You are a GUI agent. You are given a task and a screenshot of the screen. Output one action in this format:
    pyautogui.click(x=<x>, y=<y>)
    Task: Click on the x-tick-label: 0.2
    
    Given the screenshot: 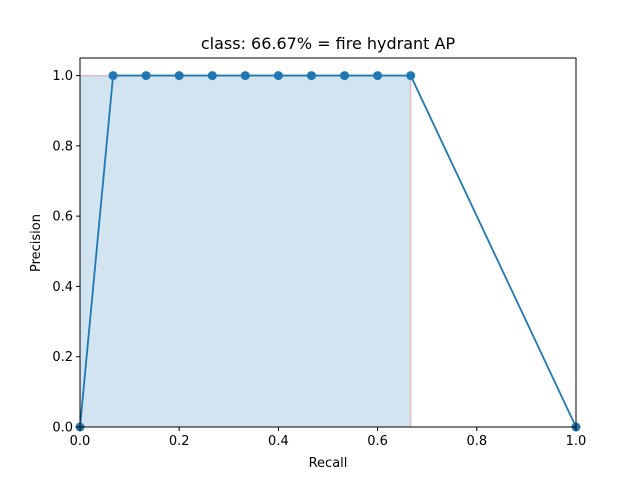 What is the action you would take?
    pyautogui.click(x=179, y=441)
    